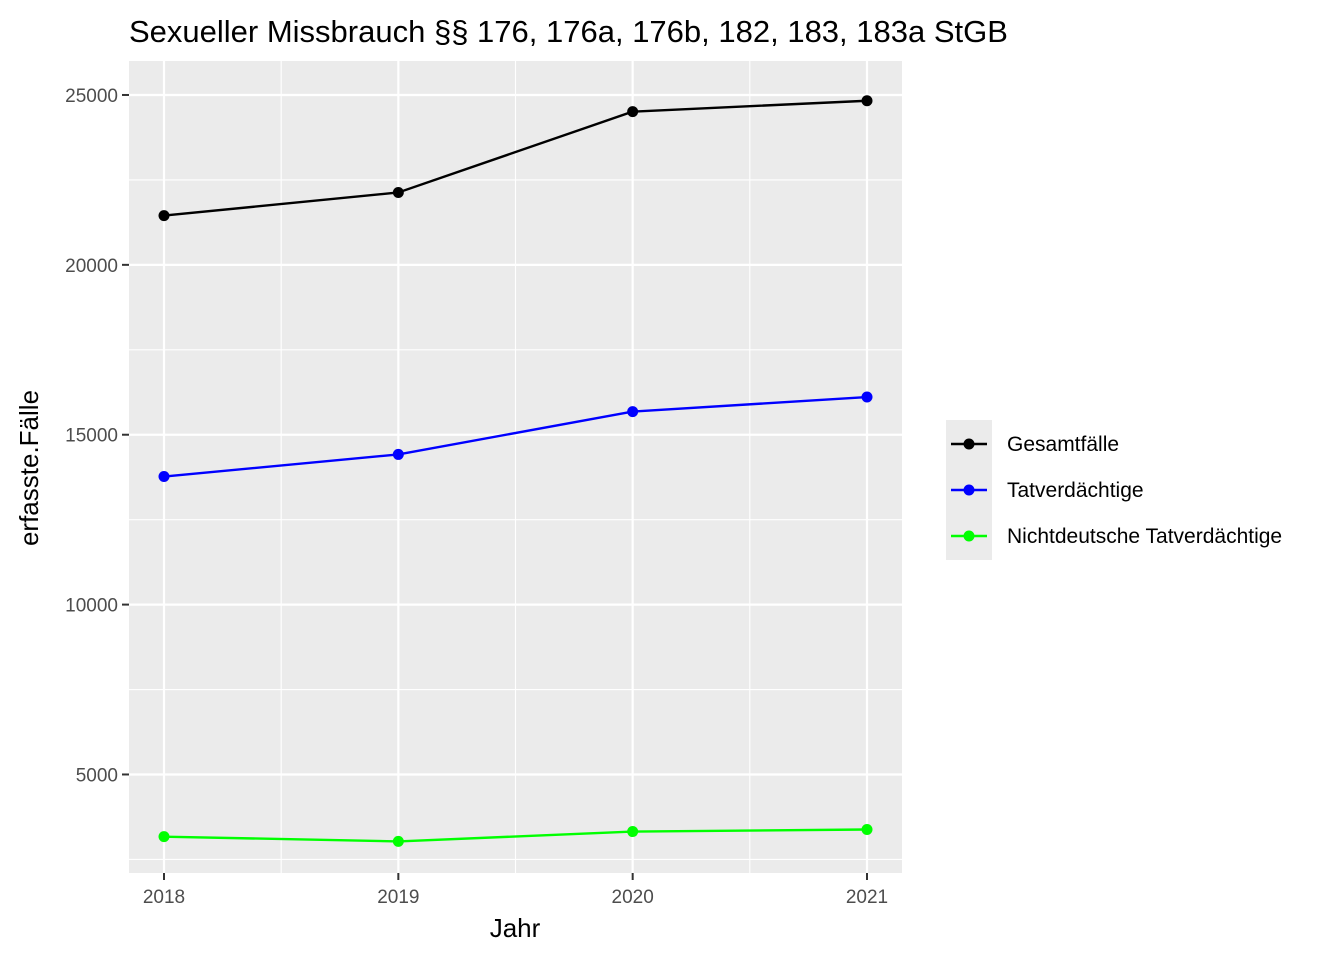 This screenshot has height=960, width=1344. What do you see at coordinates (1075, 490) in the screenshot?
I see `legend-label: Tatverdächtige` at bounding box center [1075, 490].